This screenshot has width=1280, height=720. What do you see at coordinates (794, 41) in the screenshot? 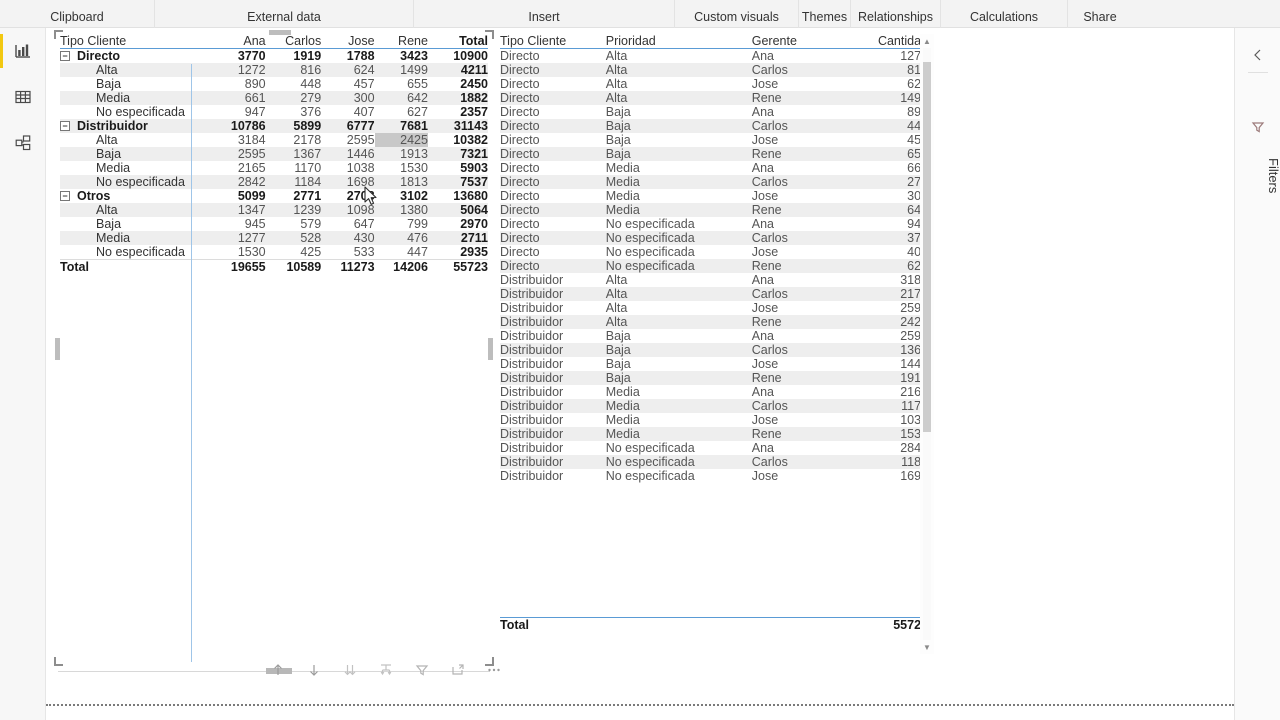
I see `table-column-header: Gerente` at bounding box center [794, 41].